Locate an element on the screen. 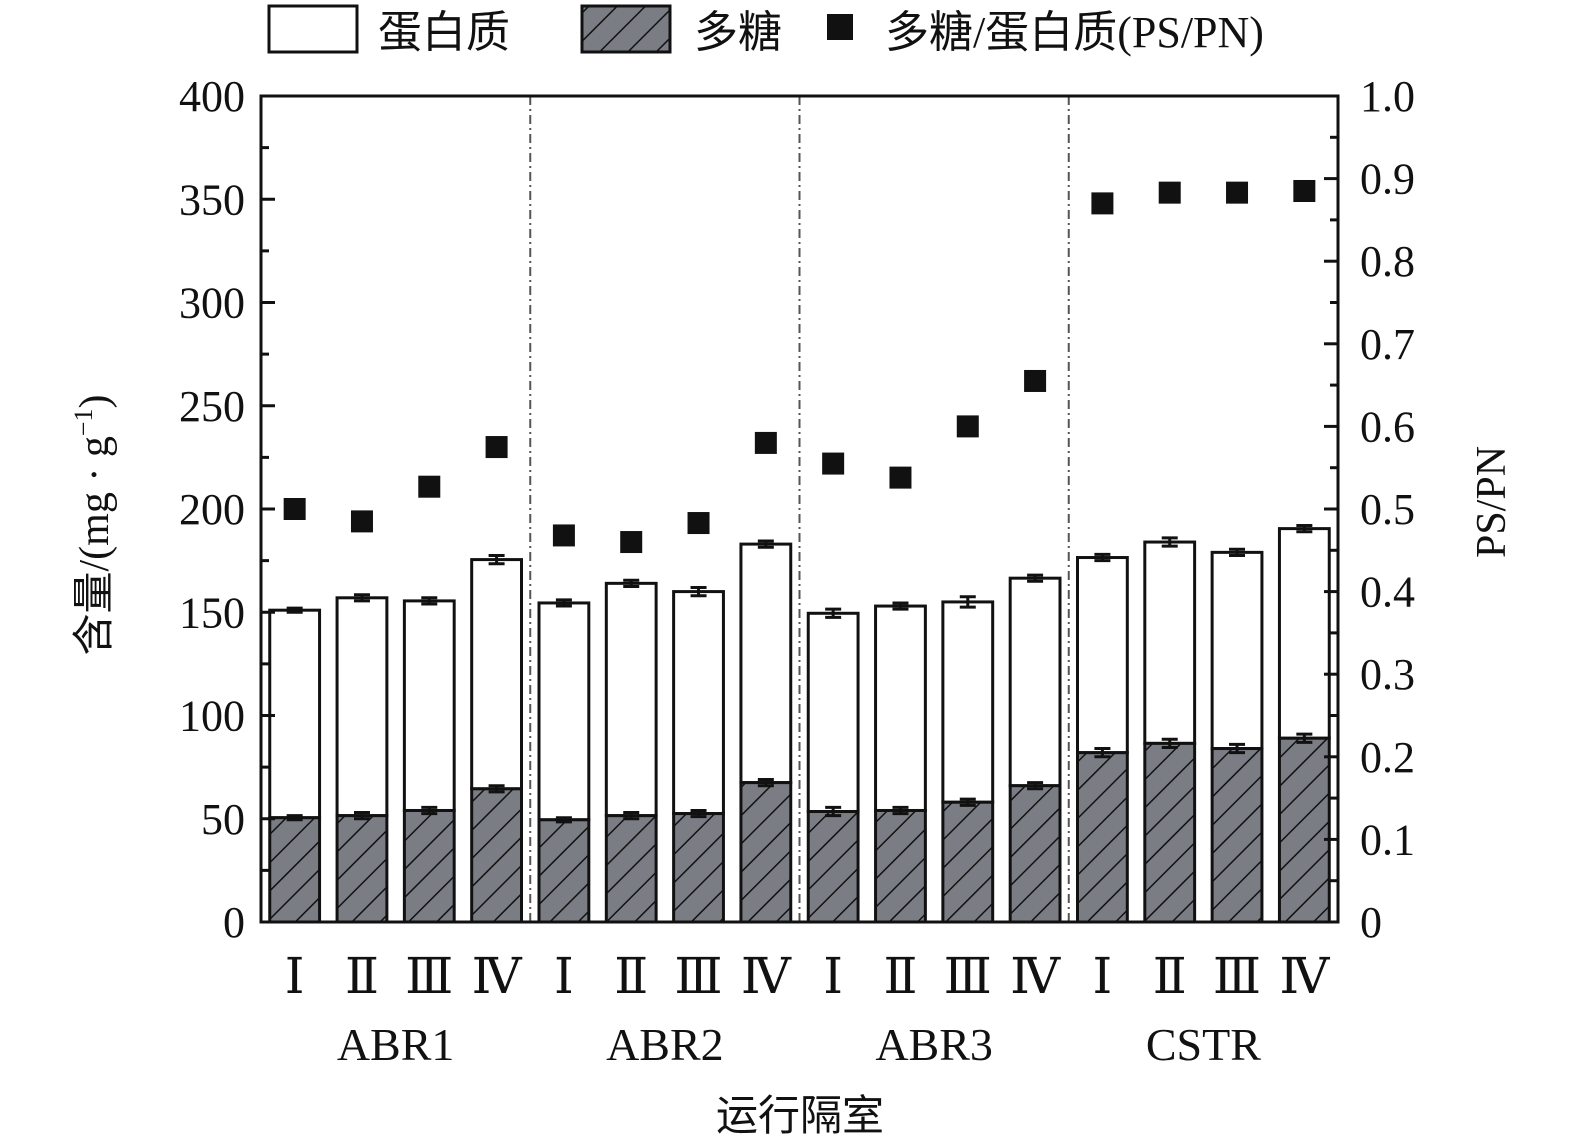  y-axis-title: 含量/(mg · g−1) is located at coordinates (93, 525).